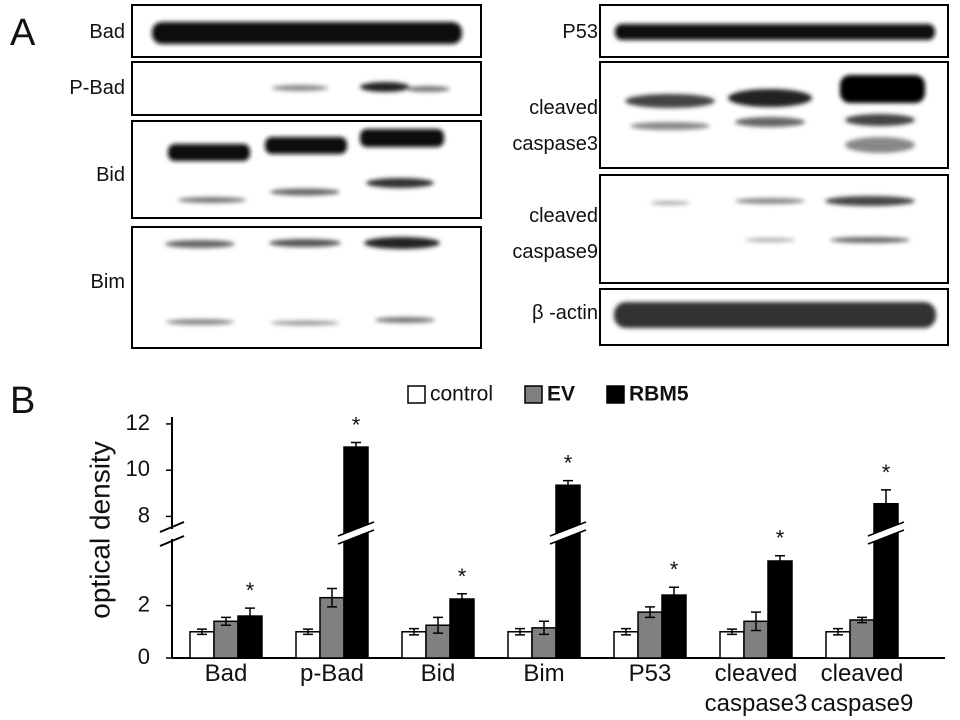  What do you see at coordinates (23, 33) in the screenshot?
I see `panel-label: A` at bounding box center [23, 33].